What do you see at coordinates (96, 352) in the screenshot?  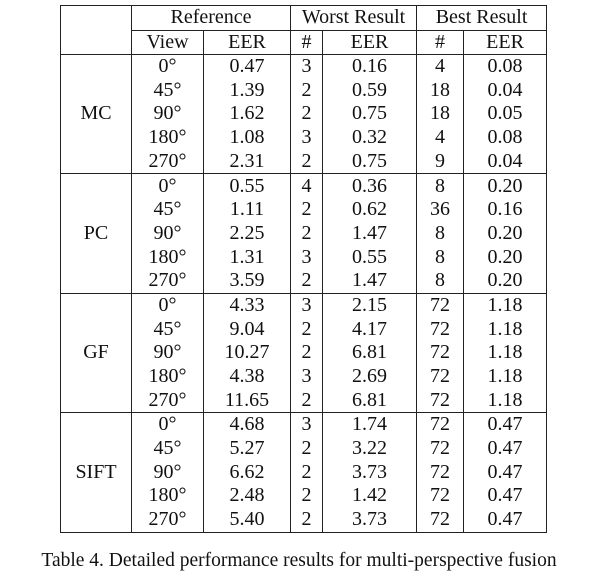 I see `method-label: GF` at bounding box center [96, 352].